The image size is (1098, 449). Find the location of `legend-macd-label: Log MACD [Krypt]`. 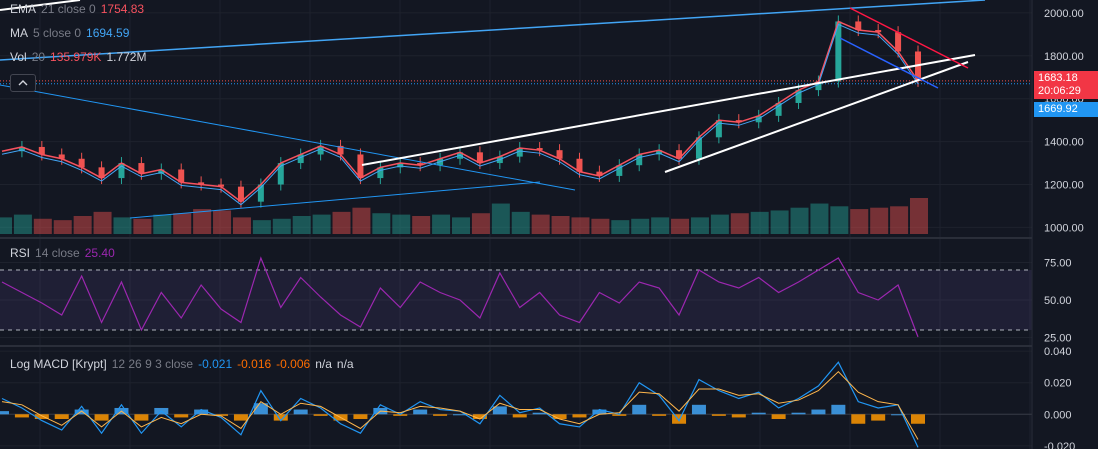

legend-macd-label: Log MACD [Krypt] is located at coordinates (58, 364).